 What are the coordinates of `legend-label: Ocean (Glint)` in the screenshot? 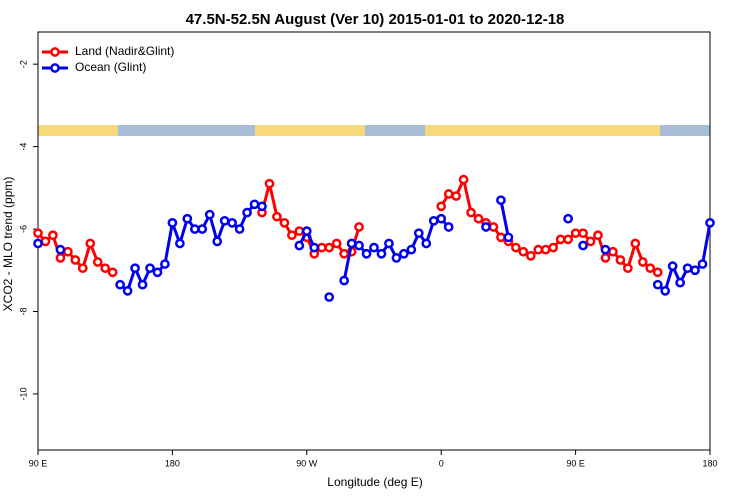 It's located at (110, 67).